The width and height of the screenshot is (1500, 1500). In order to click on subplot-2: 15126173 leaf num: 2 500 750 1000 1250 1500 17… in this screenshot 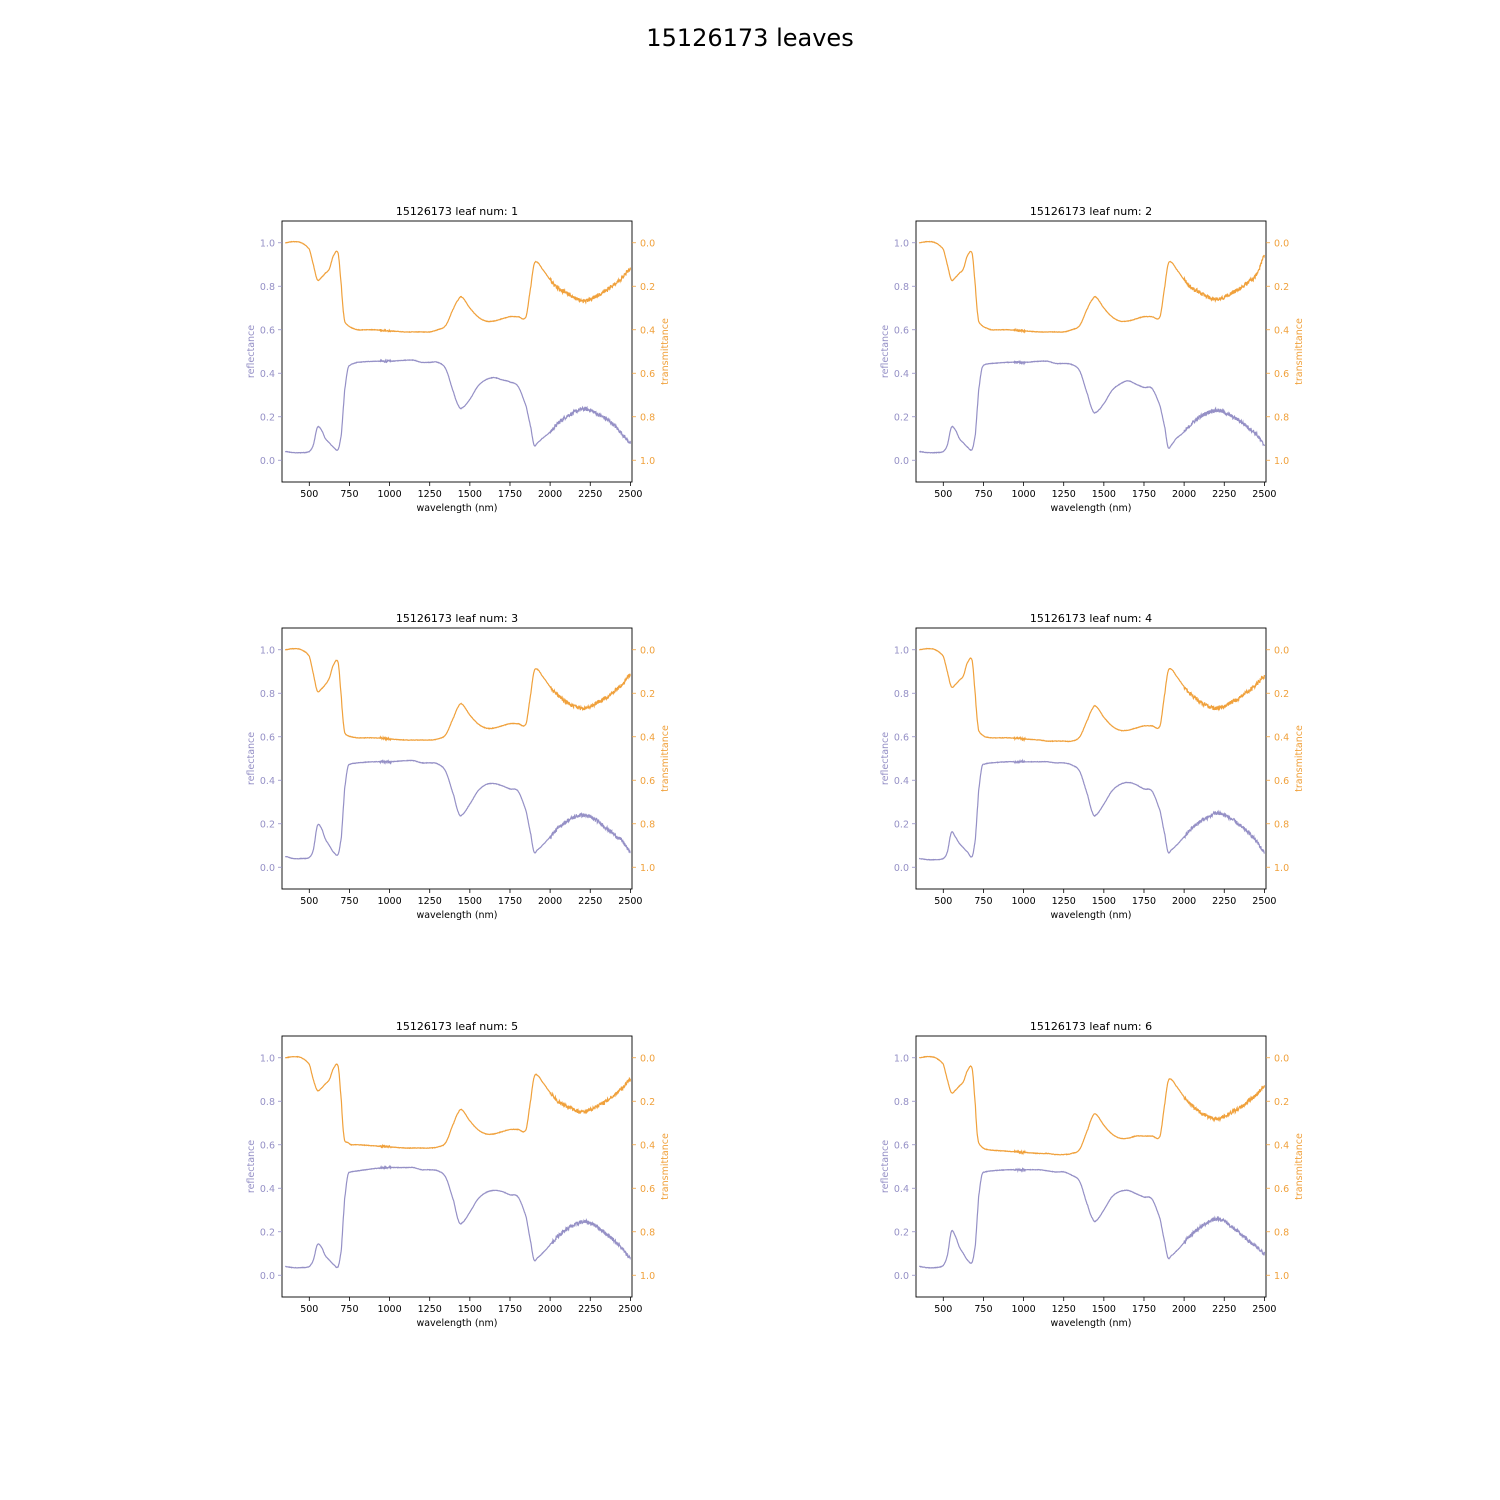, I will do `click(1092, 359)`.